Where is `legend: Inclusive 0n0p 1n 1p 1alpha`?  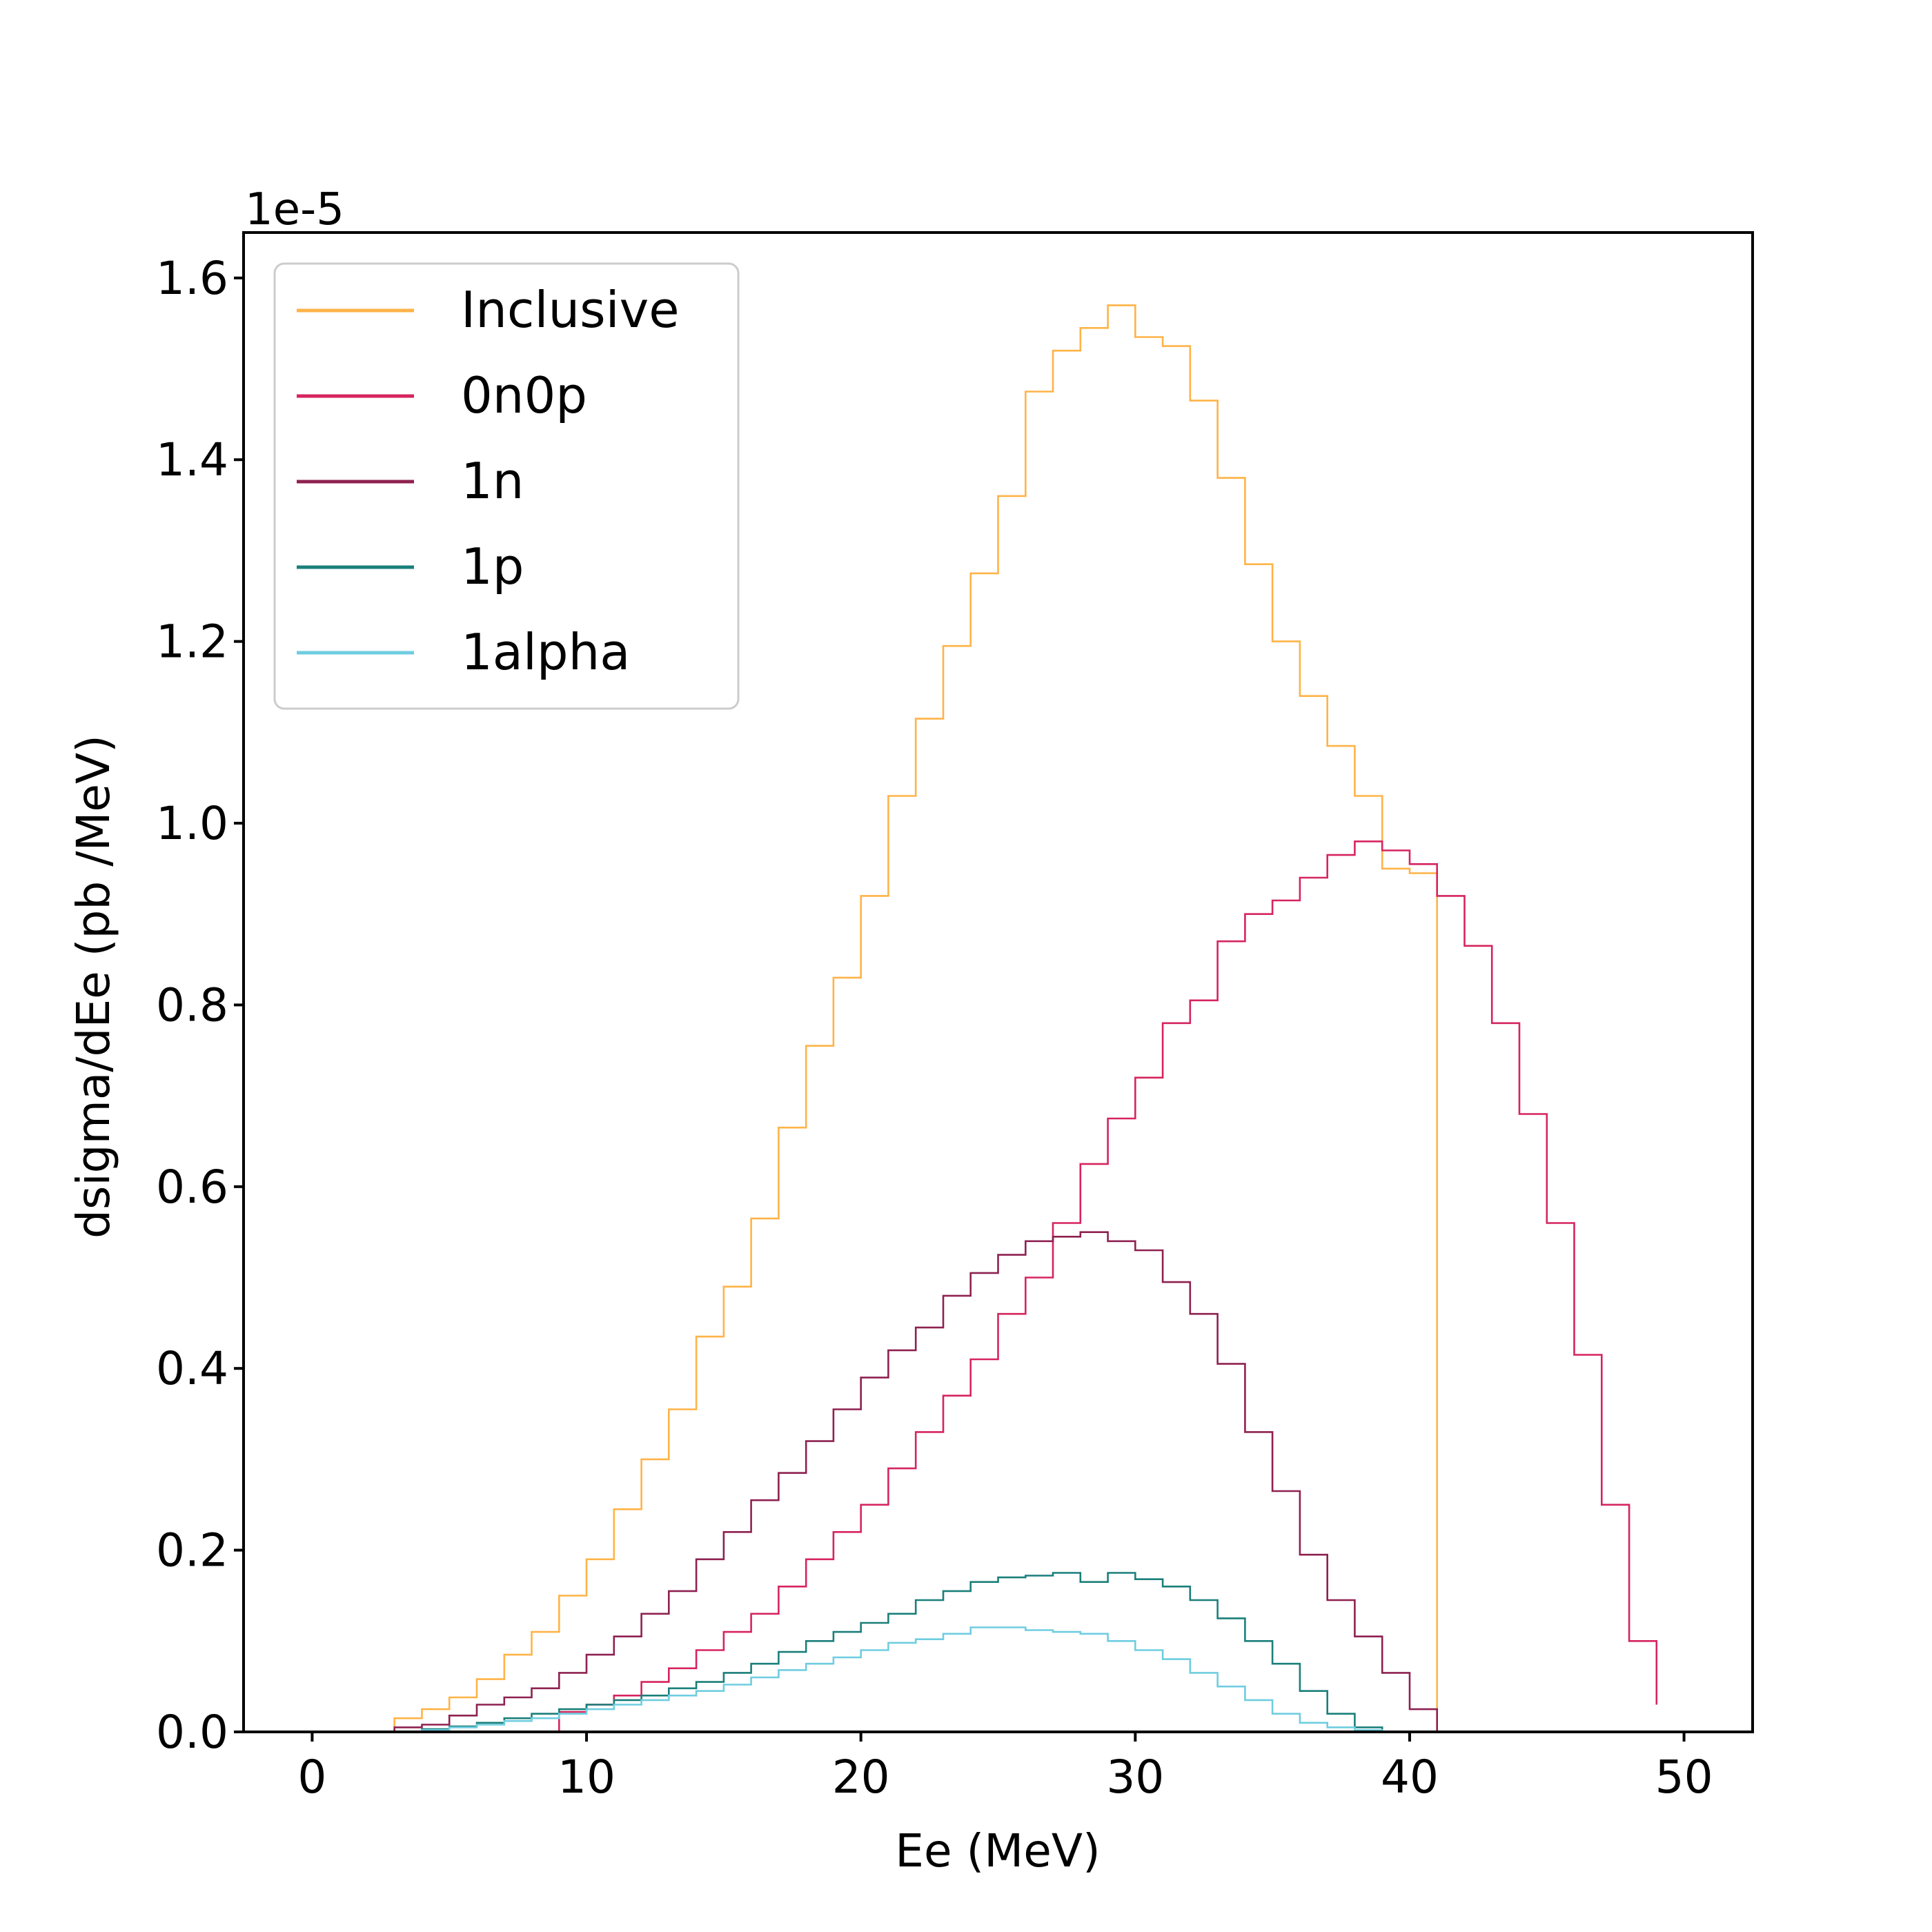
legend: Inclusive 0n0p 1n 1p 1alpha is located at coordinates (506, 486).